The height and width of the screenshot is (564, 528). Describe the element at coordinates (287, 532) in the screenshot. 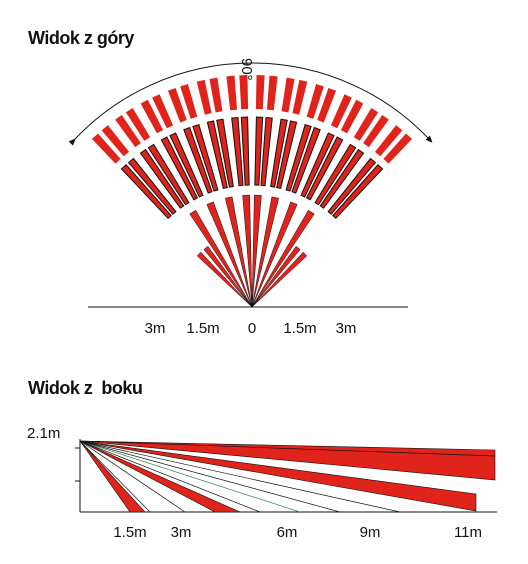

I see `distance-label: 6m` at that location.